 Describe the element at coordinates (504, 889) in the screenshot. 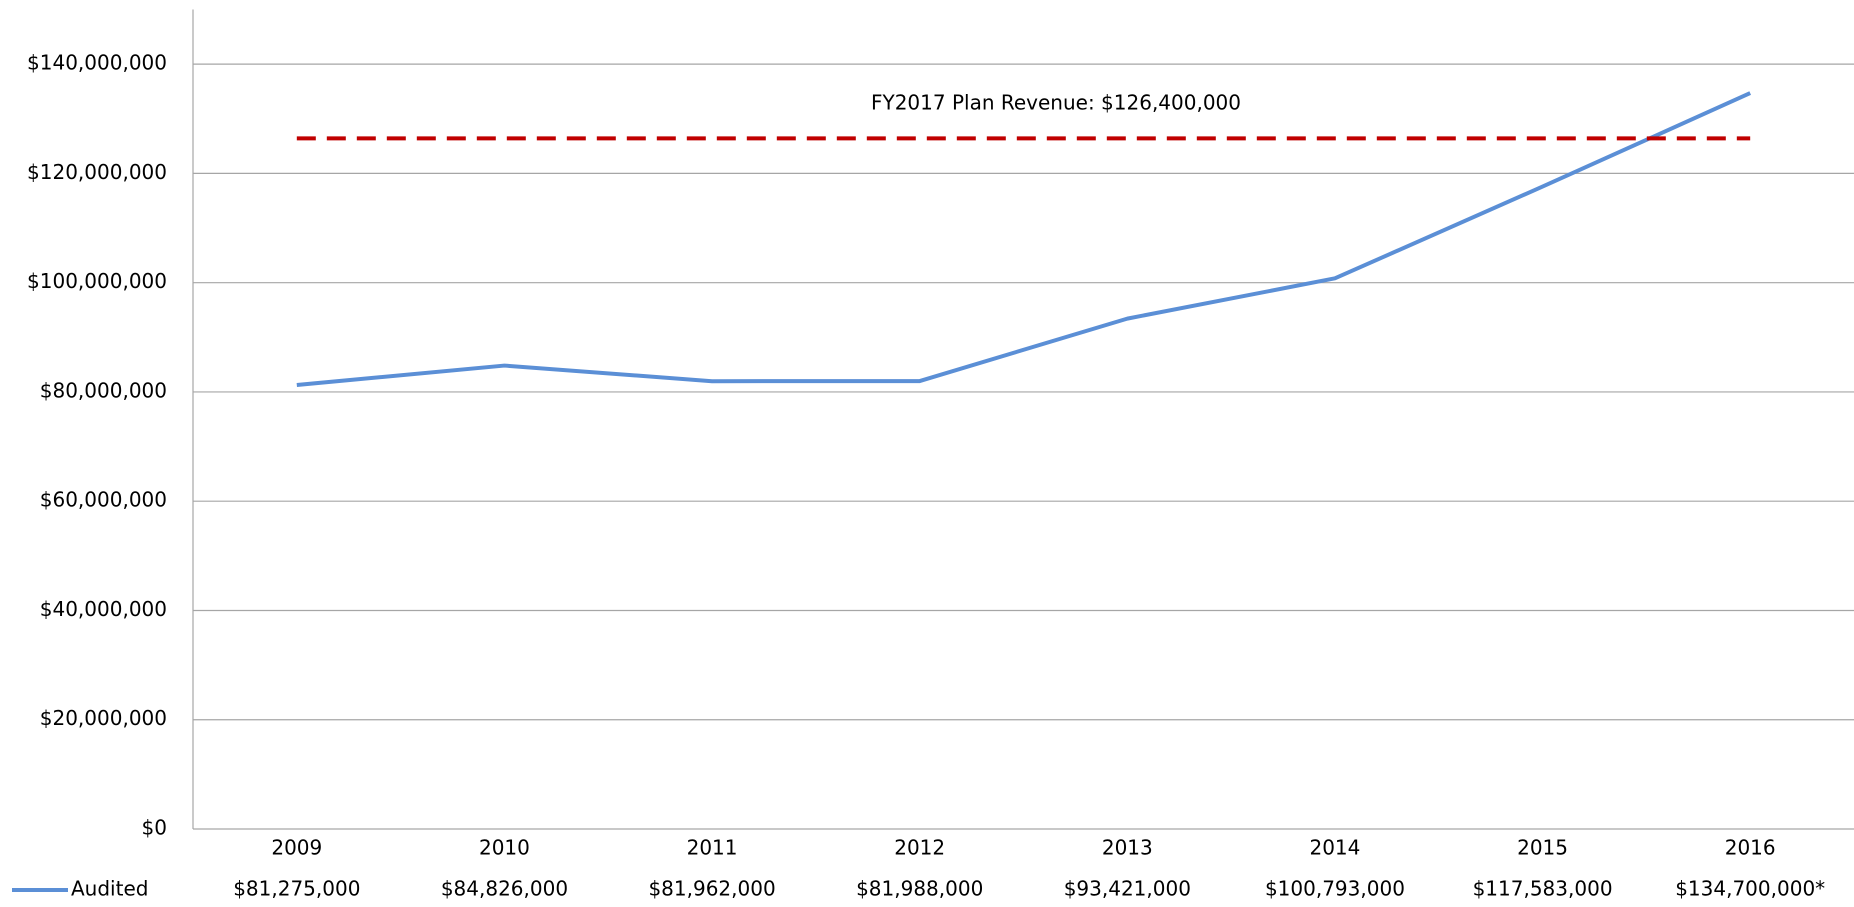

I see `data-table-value: $84,826,000` at that location.